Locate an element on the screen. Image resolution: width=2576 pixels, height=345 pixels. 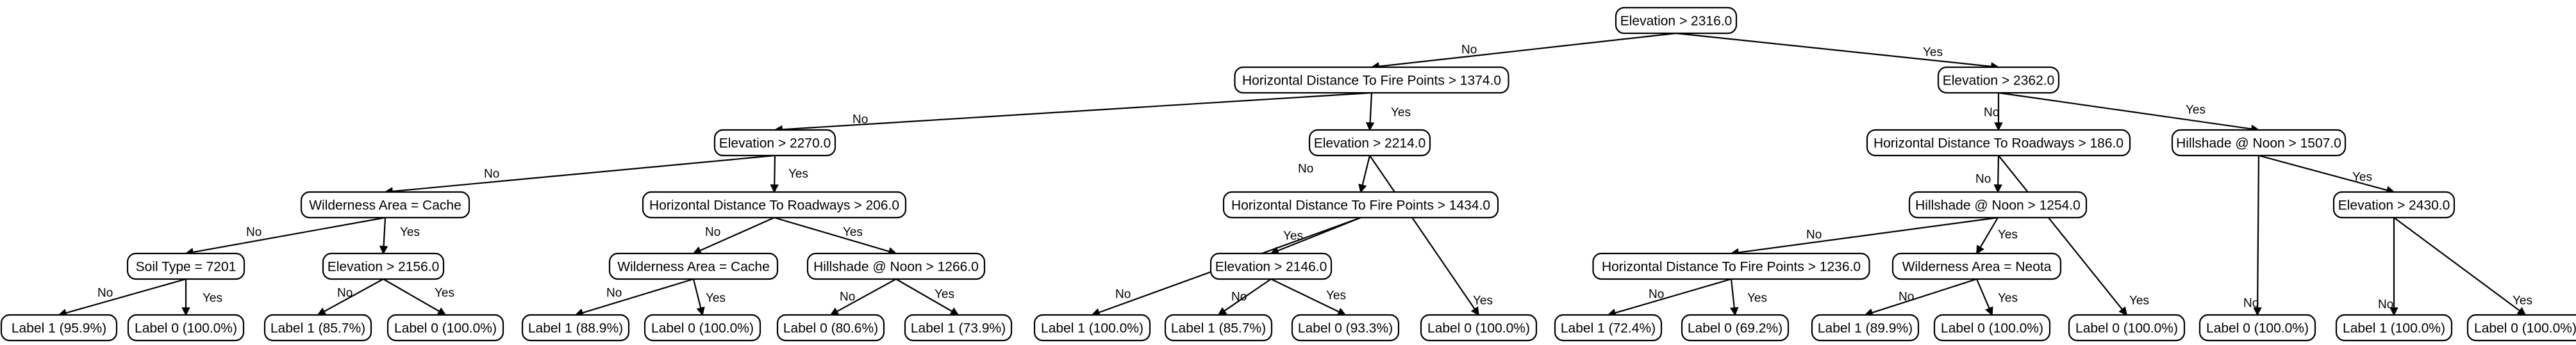
node-label: Label 0 (93.3%) is located at coordinates (1346, 329).